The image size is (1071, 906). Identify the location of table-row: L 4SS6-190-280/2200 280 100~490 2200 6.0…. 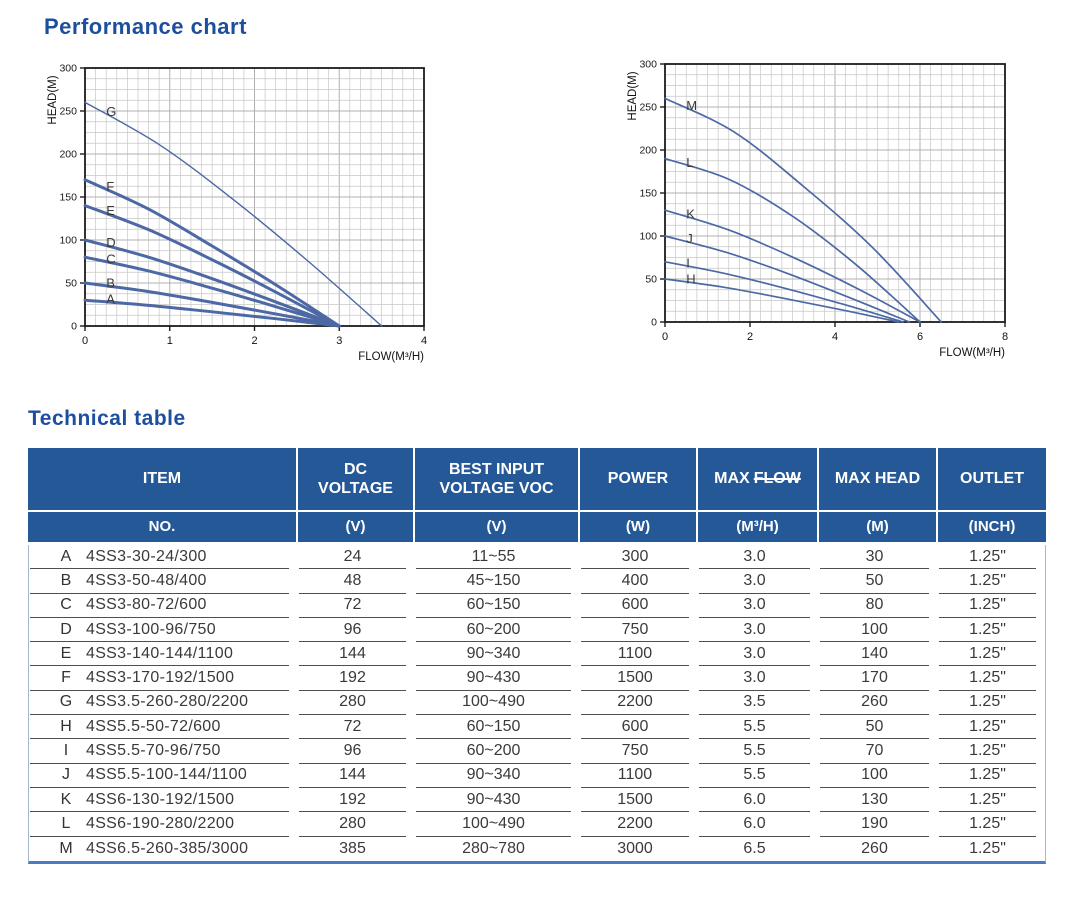
(537, 824).